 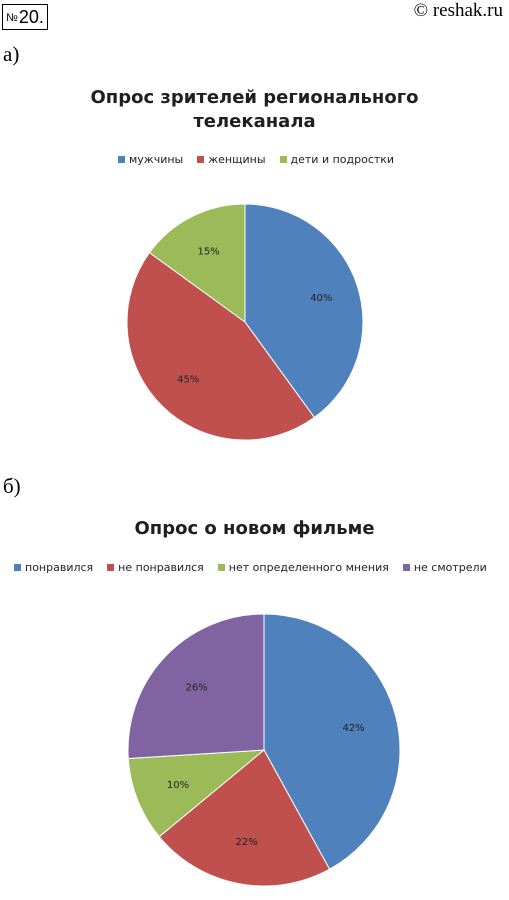 What do you see at coordinates (254, 97) in the screenshot?
I see `chart-a-title-line-1: Опрос зрителей регионального` at bounding box center [254, 97].